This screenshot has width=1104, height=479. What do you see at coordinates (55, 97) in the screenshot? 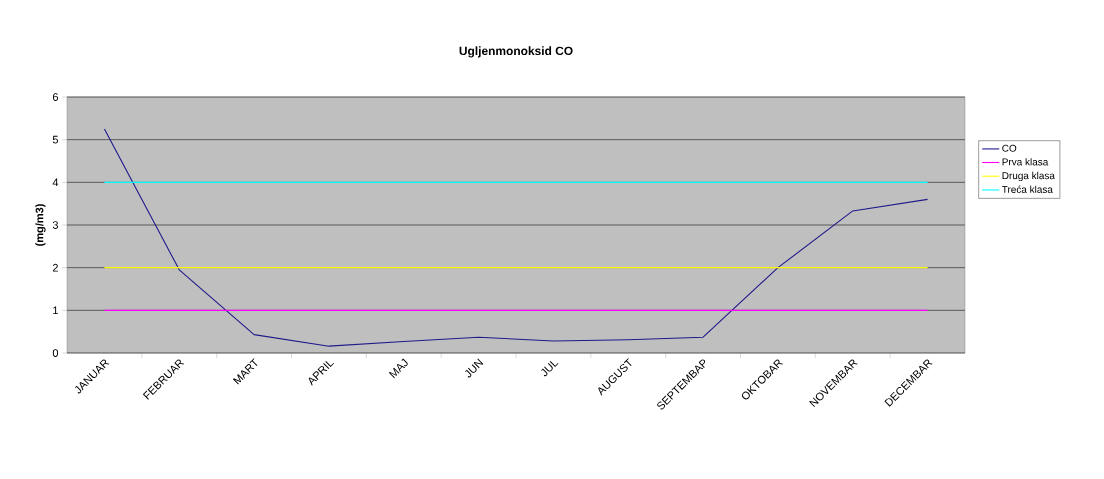
I see `y-tick-label: 6` at bounding box center [55, 97].